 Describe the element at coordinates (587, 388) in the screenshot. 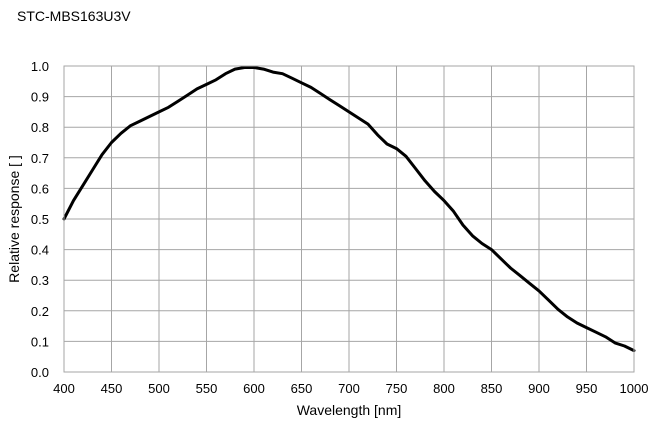

I see `x-tick-label: 950` at that location.